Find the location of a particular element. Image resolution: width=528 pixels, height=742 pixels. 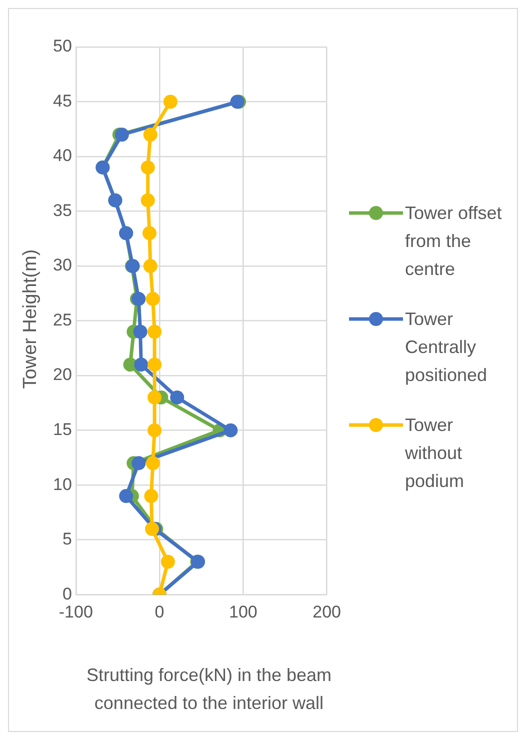

y-tick-label: 20 is located at coordinates (62, 374).